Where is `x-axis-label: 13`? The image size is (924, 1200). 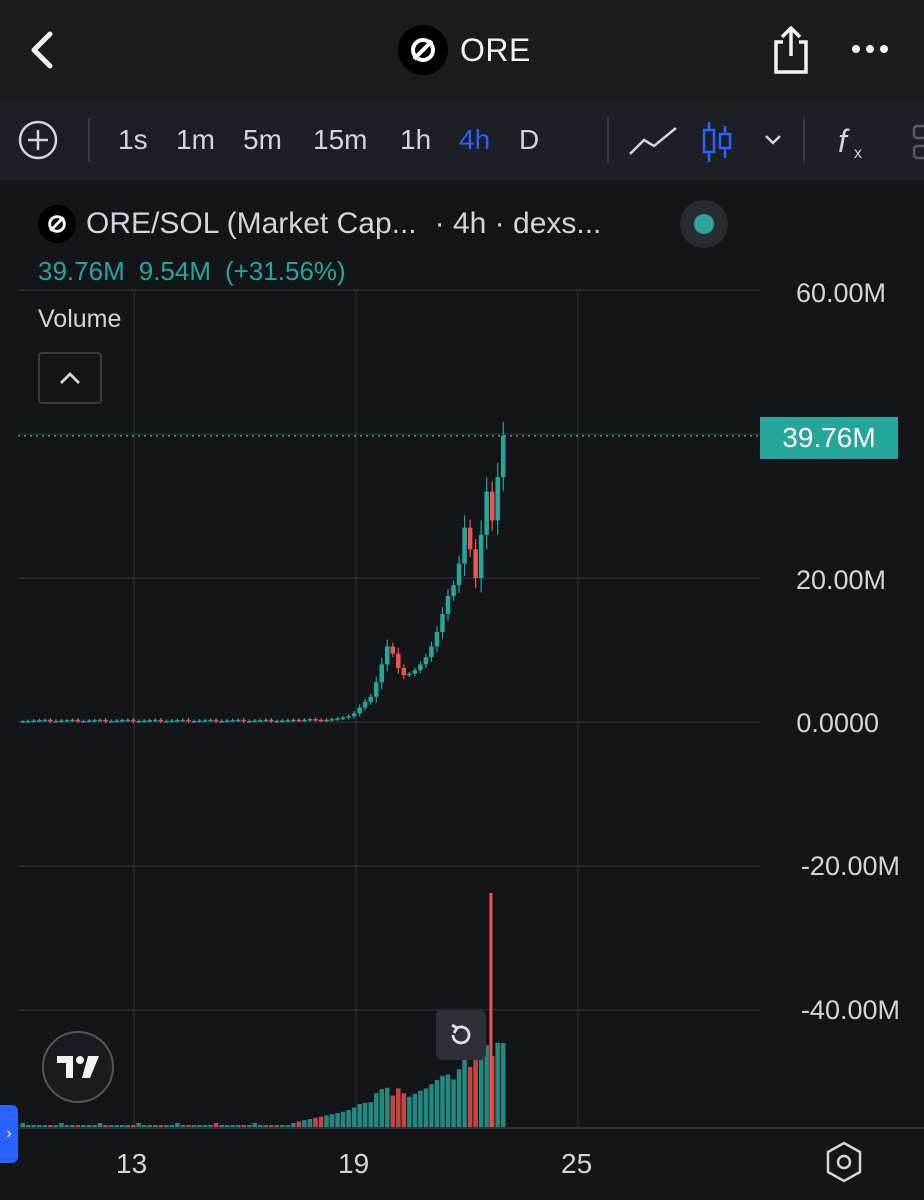 x-axis-label: 13 is located at coordinates (132, 1163).